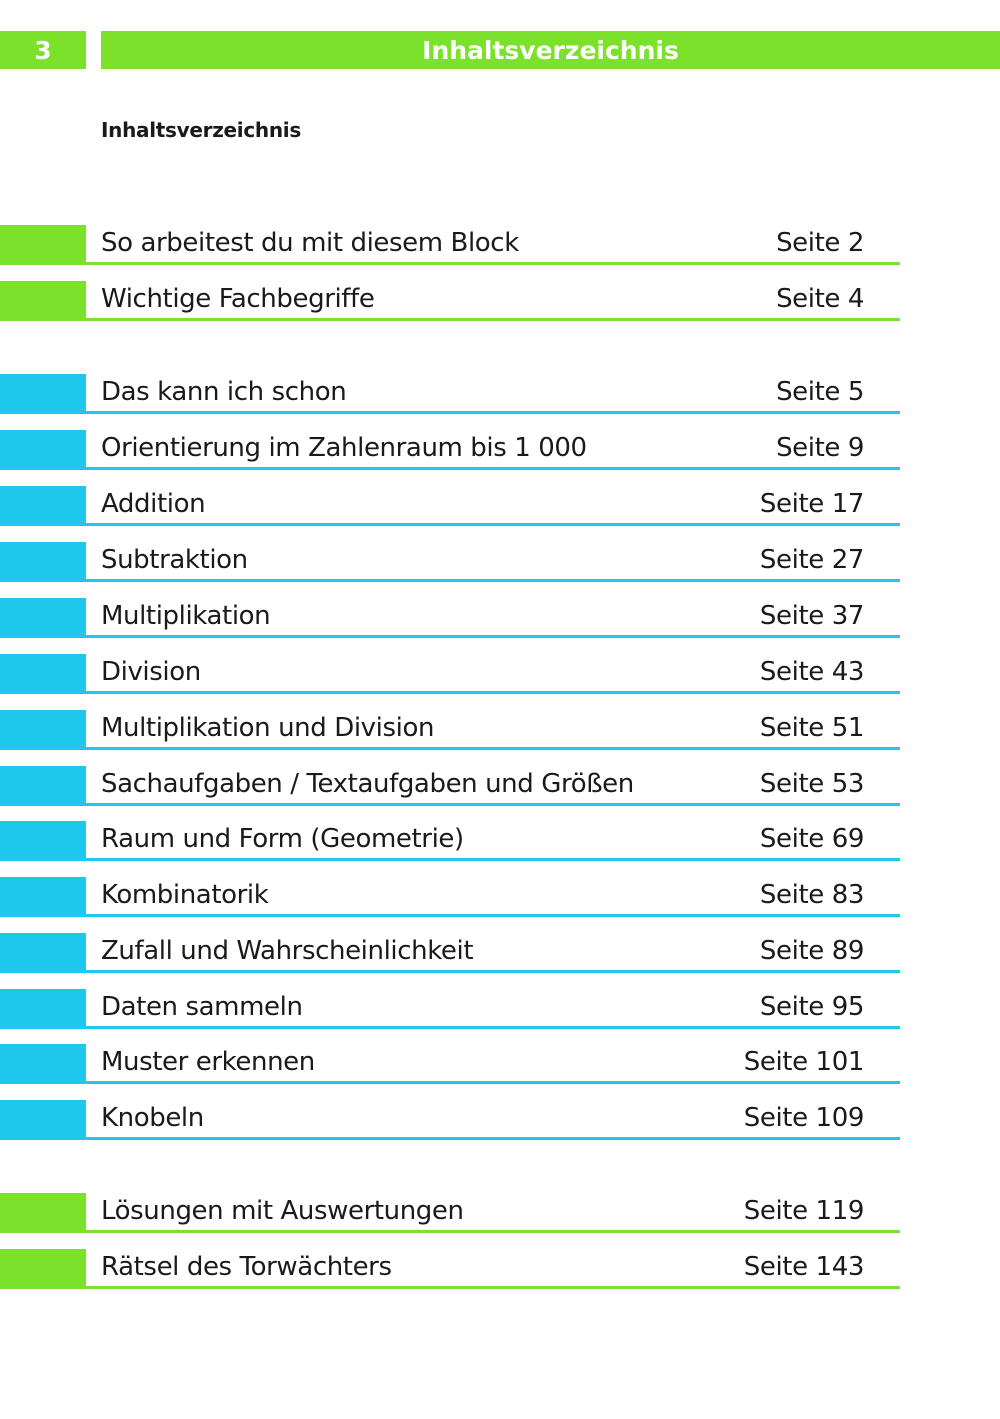 Image resolution: width=1000 pixels, height=1419 pixels. Describe the element at coordinates (820, 299) in the screenshot. I see `toc-entry-page: Seite 4` at that location.